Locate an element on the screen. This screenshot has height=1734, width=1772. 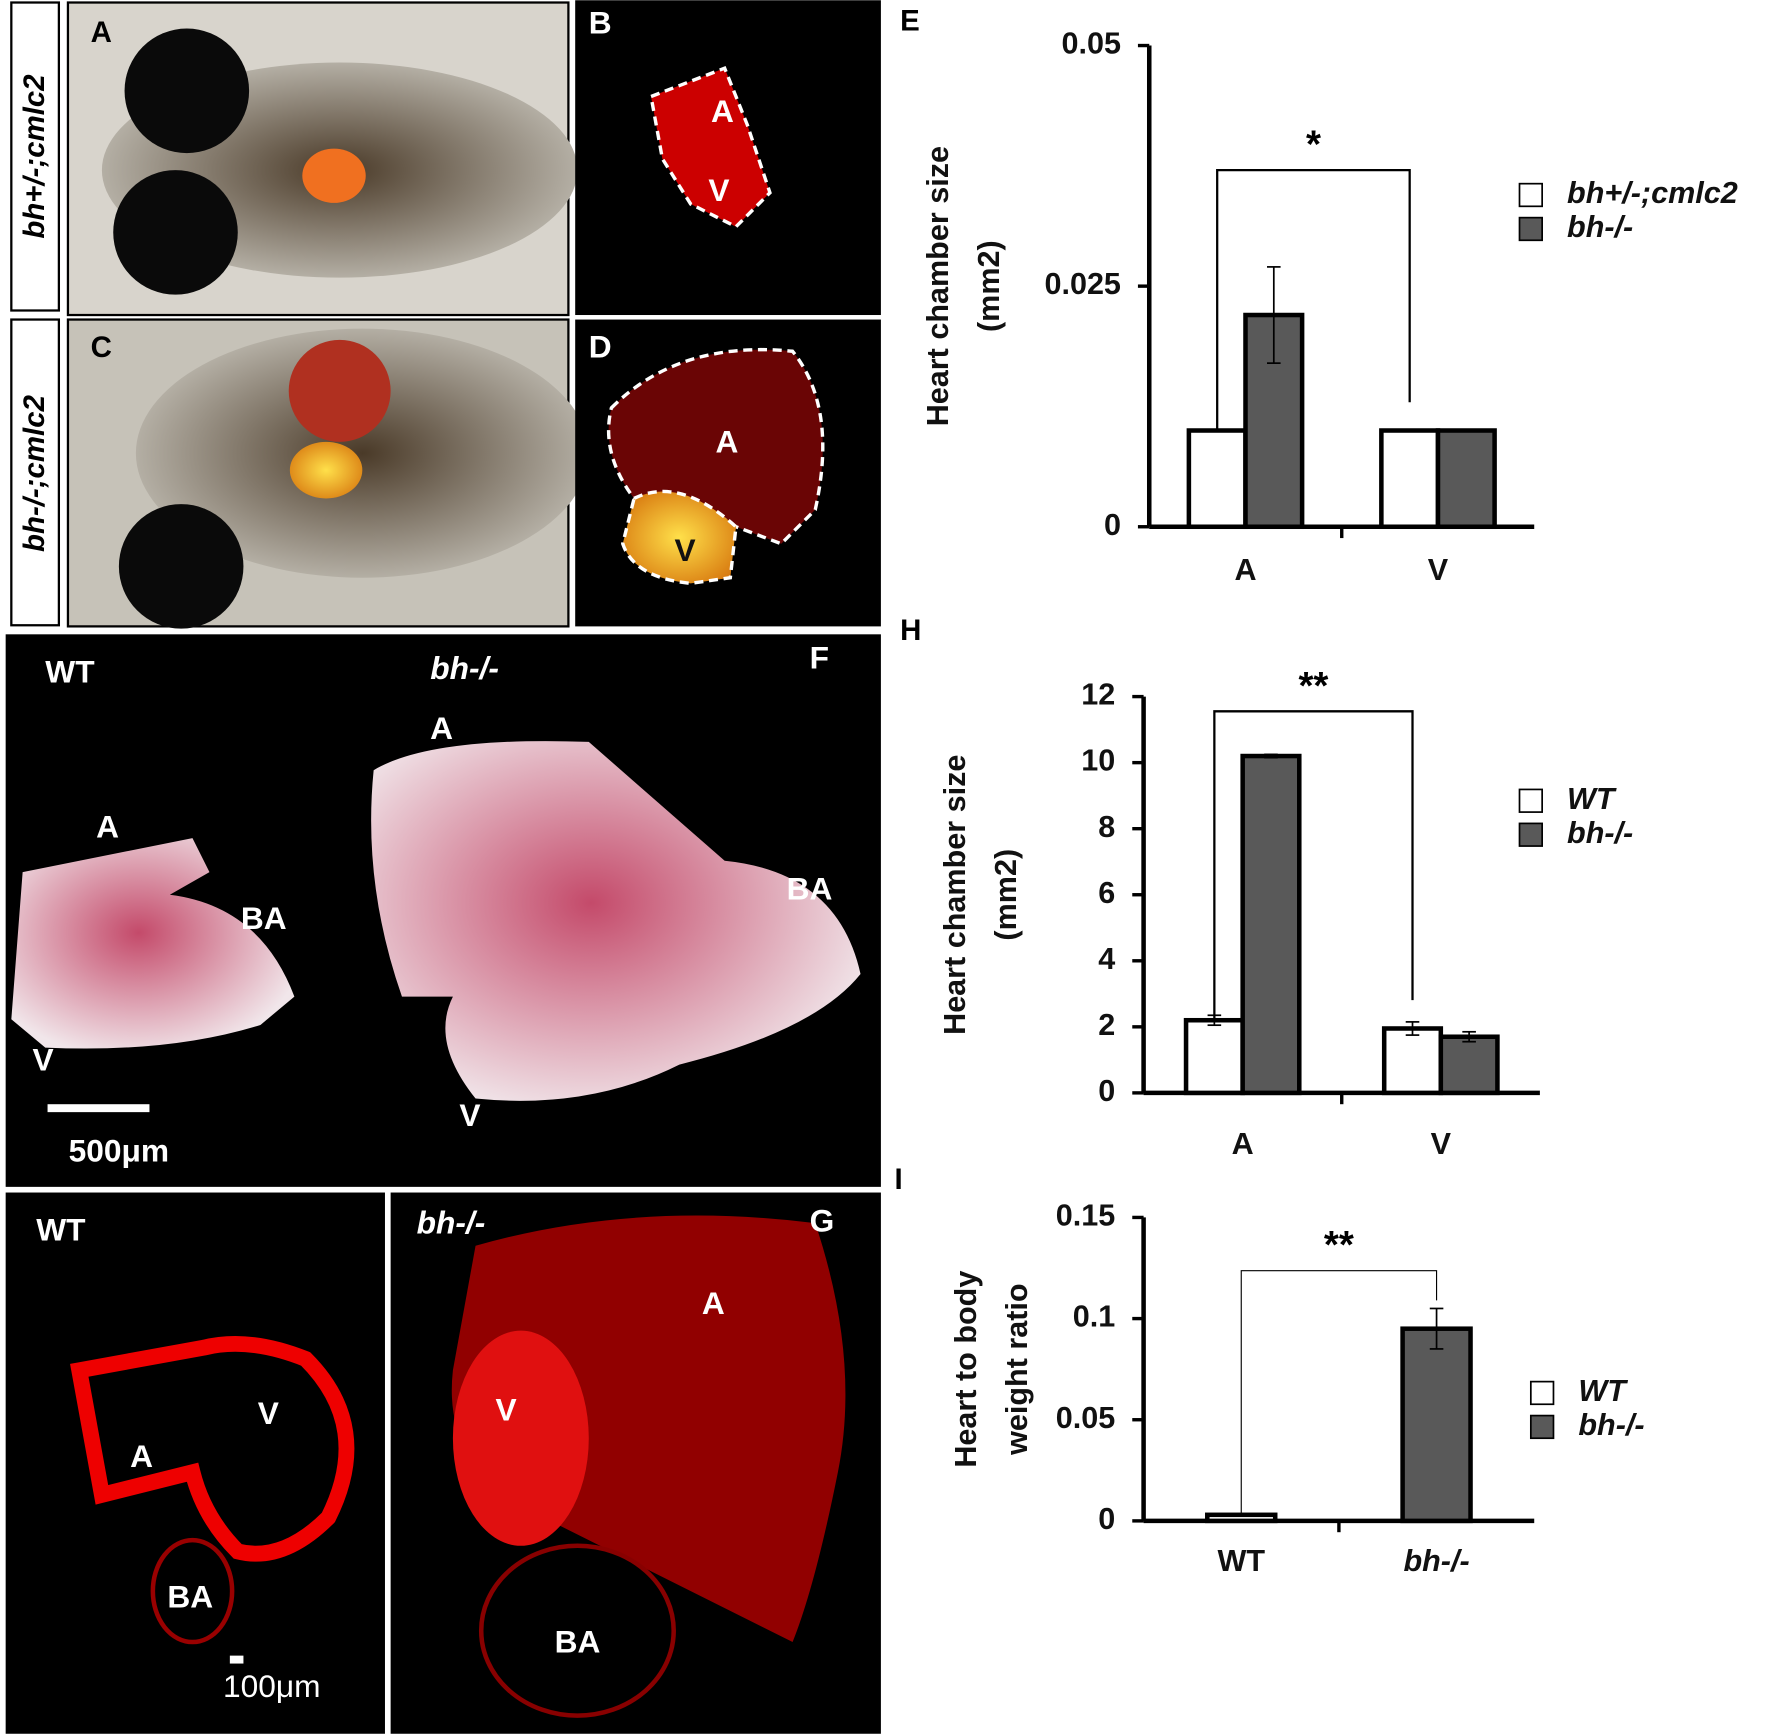
y-axis-label: Heart to body is located at coordinates (966, 1369).